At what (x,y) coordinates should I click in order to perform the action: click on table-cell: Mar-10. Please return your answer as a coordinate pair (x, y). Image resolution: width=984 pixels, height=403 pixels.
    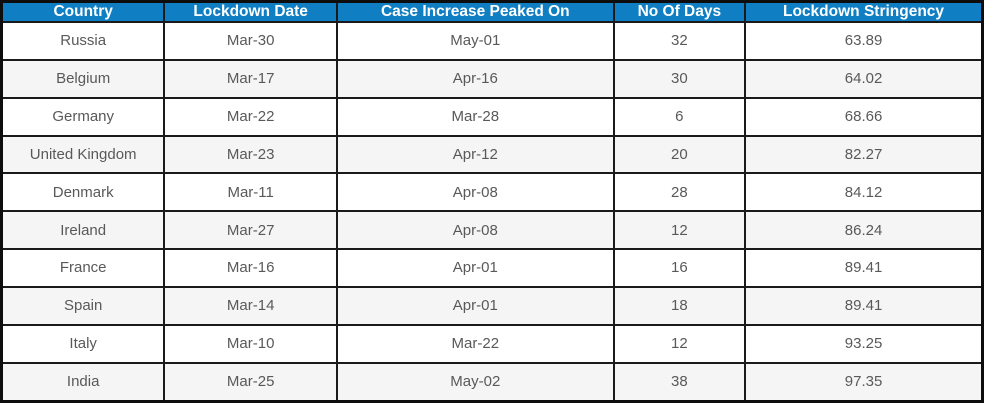
    Looking at the image, I should click on (250, 343).